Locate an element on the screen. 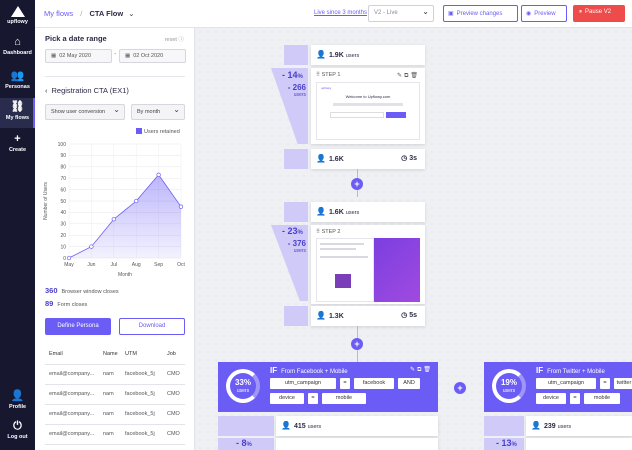 The height and width of the screenshot is (450, 632). date-range-title: Pick a date range is located at coordinates (76, 38).